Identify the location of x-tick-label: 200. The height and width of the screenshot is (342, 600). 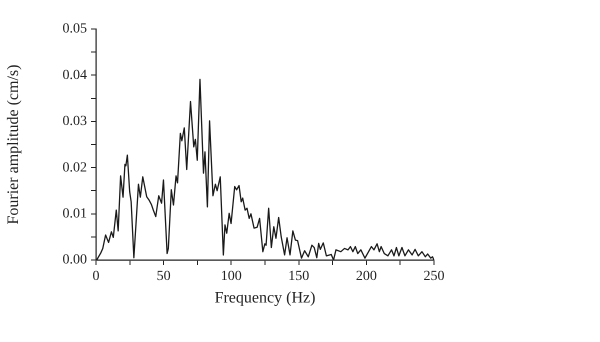
(366, 276).